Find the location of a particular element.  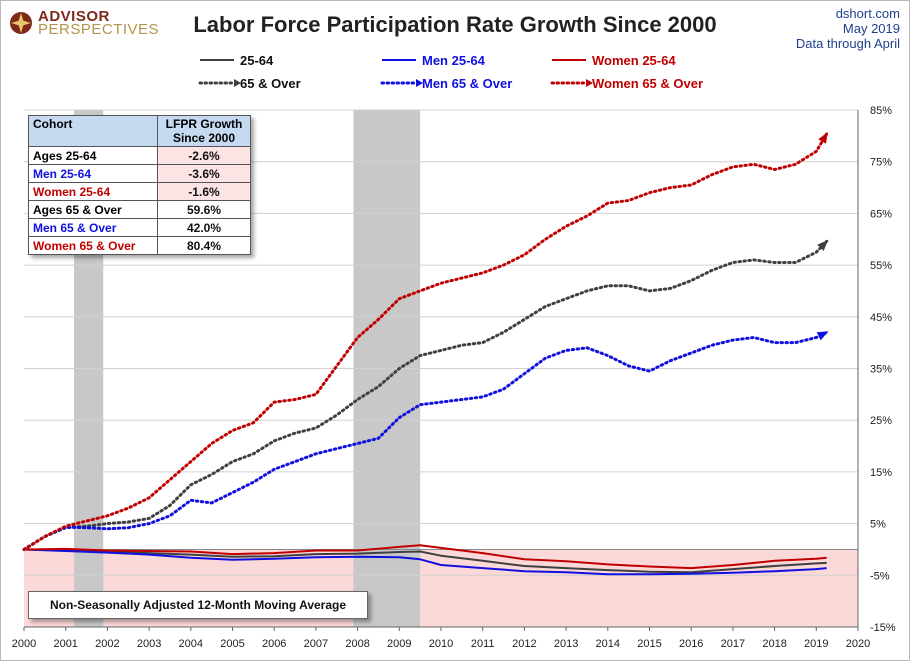

cohort-name: Women 25-64 is located at coordinates (93, 191).